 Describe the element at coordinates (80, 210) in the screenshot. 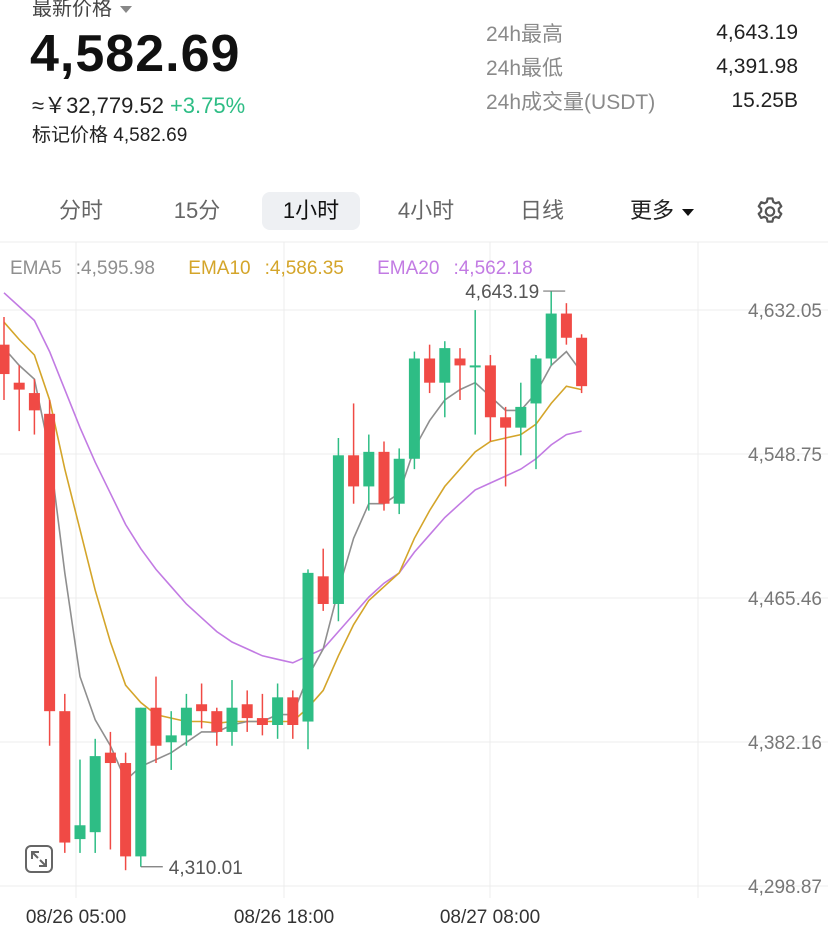

I see `tab-timeline: 分时` at that location.